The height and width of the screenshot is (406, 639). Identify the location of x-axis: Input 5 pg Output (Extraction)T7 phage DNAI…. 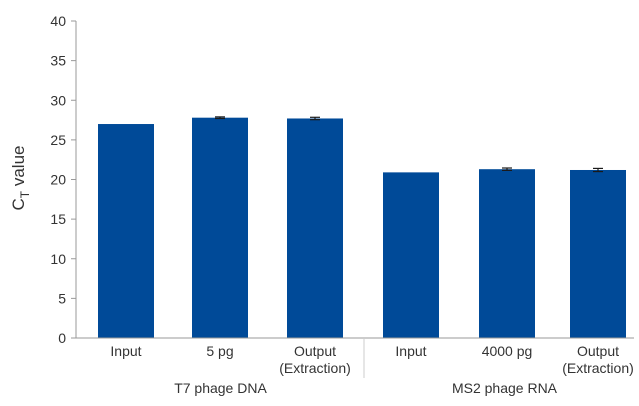
(355, 366).